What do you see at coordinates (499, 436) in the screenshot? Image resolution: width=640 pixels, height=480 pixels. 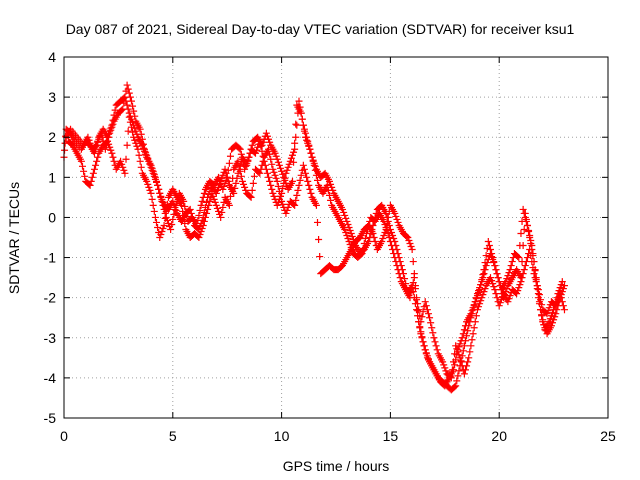 I see `x-tick-label: 20` at bounding box center [499, 436].